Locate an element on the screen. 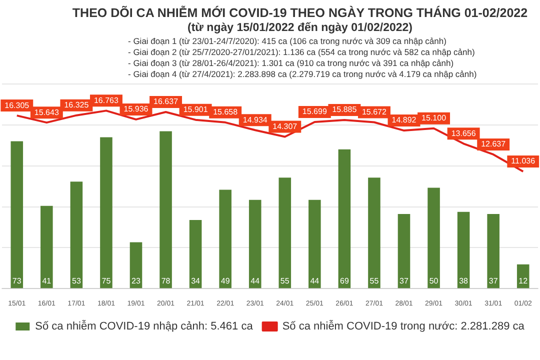 This screenshot has height=360, width=540. data-label: 16.325 is located at coordinates (77, 105).